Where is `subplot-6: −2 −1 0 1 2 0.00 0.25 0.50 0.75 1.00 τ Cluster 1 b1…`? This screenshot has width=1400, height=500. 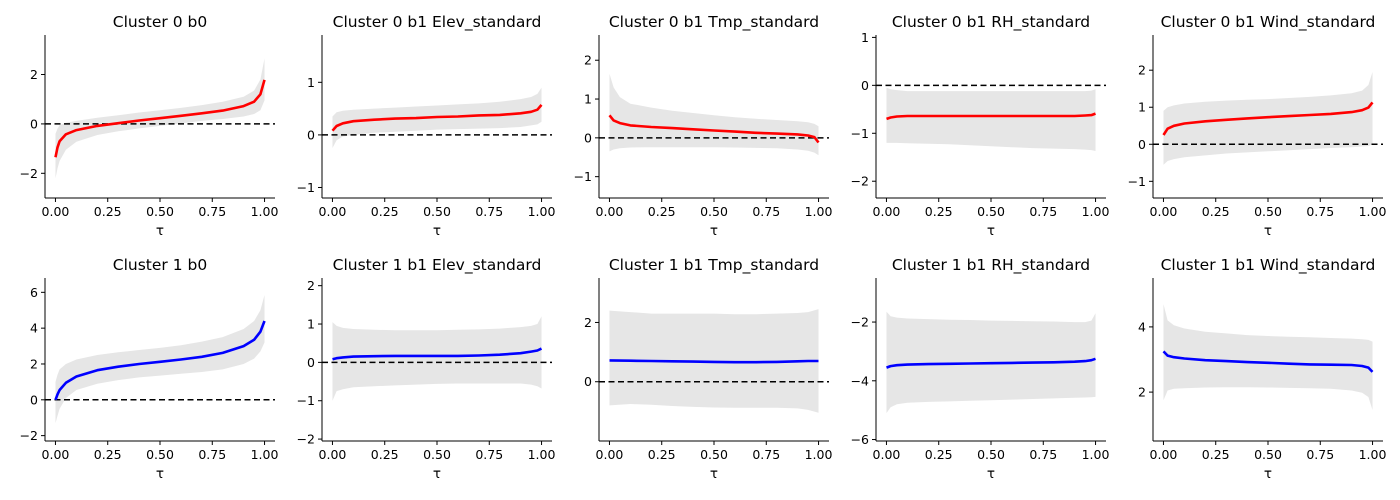
subplot-6: −2 −1 0 1 2 0.00 0.25 0.50 0.75 1.00 τ Cluster 1 b1… is located at coordinates (426, 369).